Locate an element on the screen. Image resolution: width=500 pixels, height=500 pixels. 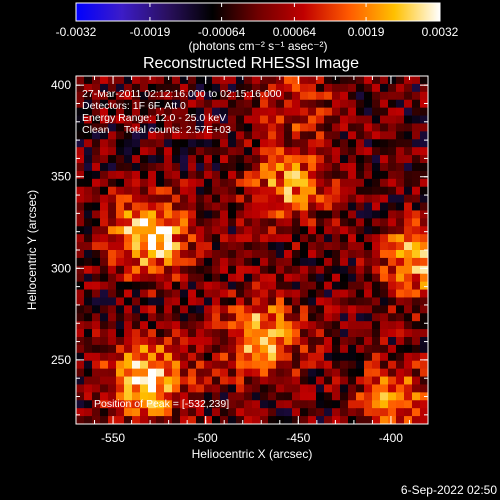
x-tick-label: -550 is located at coordinates (113, 438).